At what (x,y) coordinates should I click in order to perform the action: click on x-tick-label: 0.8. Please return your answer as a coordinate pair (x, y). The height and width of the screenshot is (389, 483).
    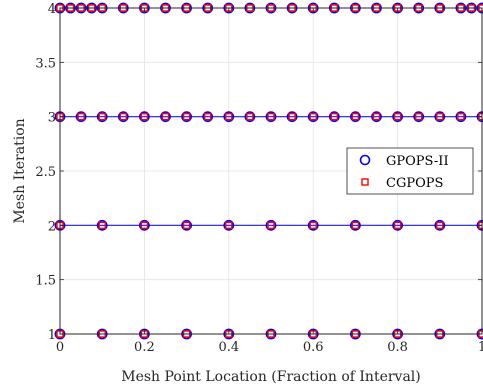
    Looking at the image, I should click on (397, 347).